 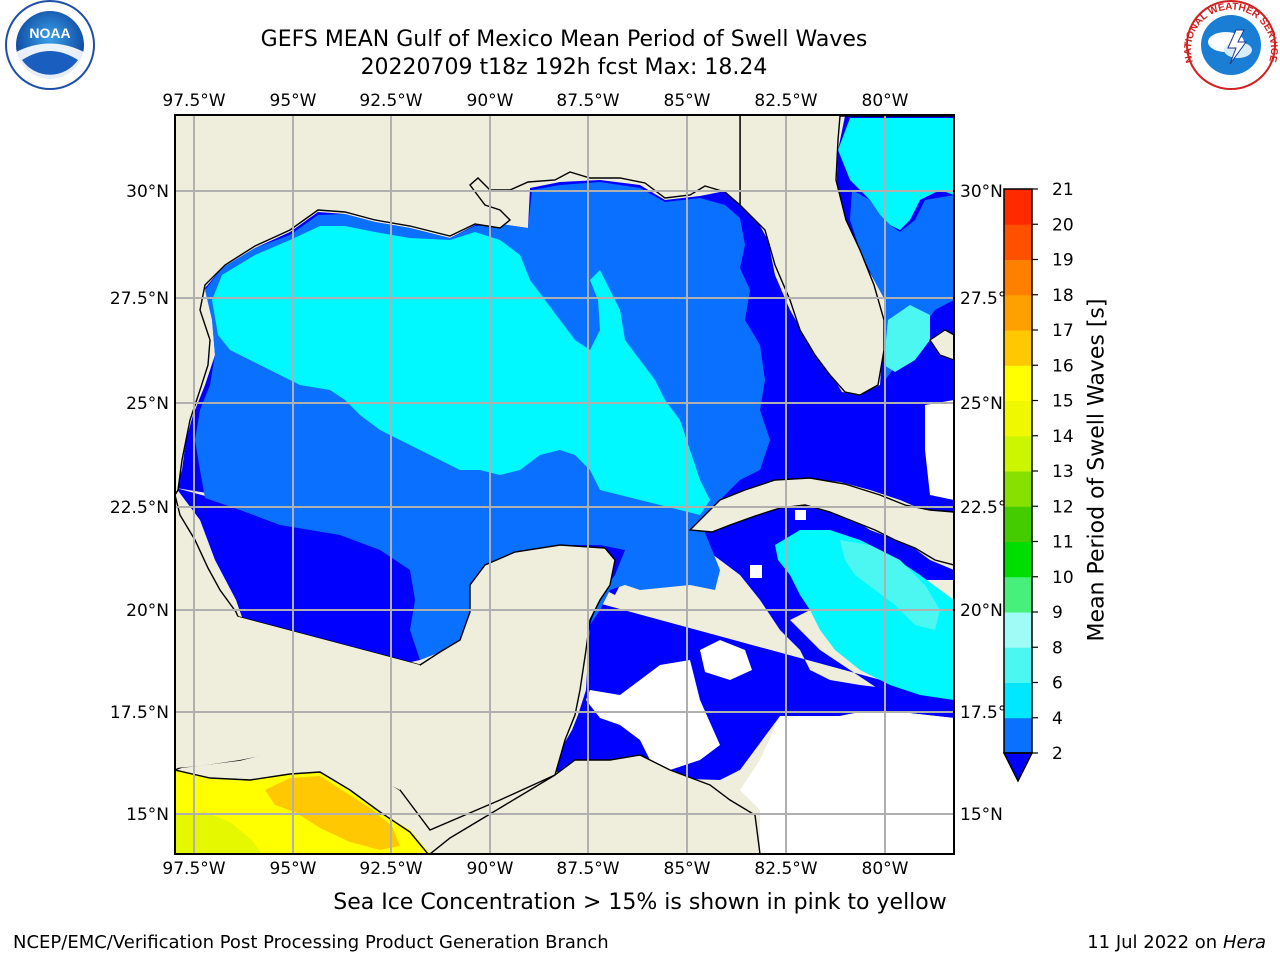 I want to click on colorbar-tick-label: 15, so click(x=1063, y=402).